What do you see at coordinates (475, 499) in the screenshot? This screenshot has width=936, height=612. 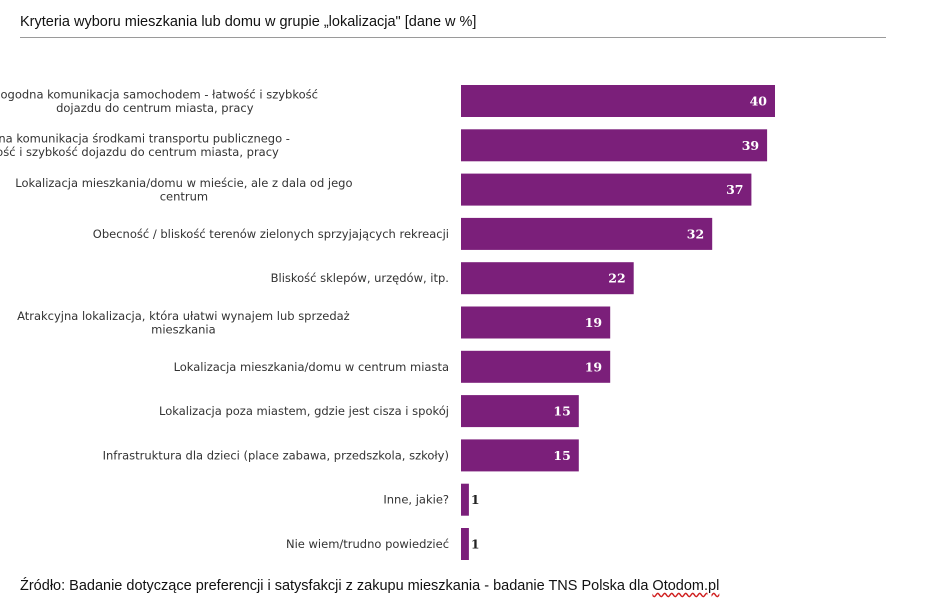 I see `value-label-10: 1` at bounding box center [475, 499].